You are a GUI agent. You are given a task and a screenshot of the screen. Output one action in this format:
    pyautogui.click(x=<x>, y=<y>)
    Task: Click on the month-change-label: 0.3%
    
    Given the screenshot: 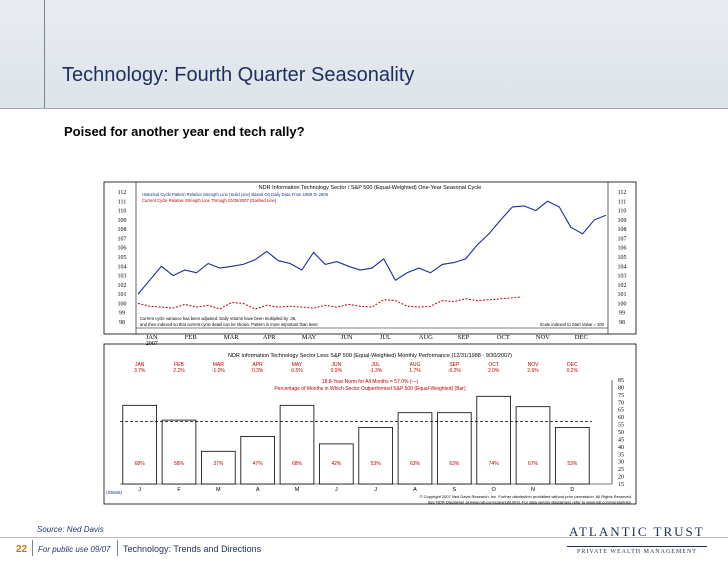 What is the action you would take?
    pyautogui.click(x=258, y=371)
    